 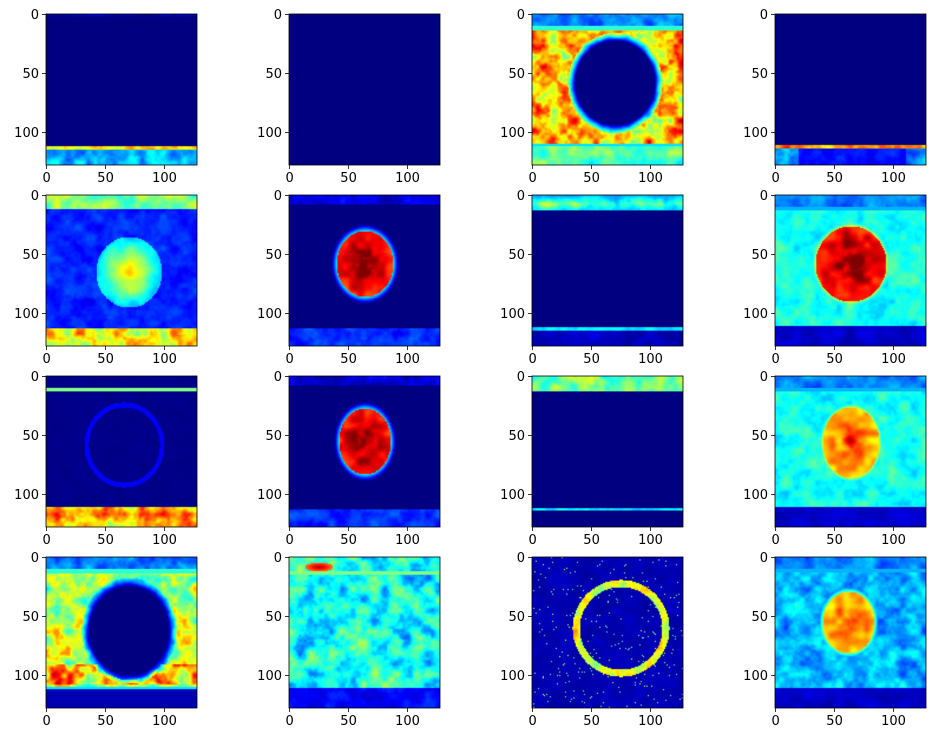 What do you see at coordinates (592, 278) in the screenshot?
I see `subplot-r1-c2: 0 50 100 0 50 100` at bounding box center [592, 278].